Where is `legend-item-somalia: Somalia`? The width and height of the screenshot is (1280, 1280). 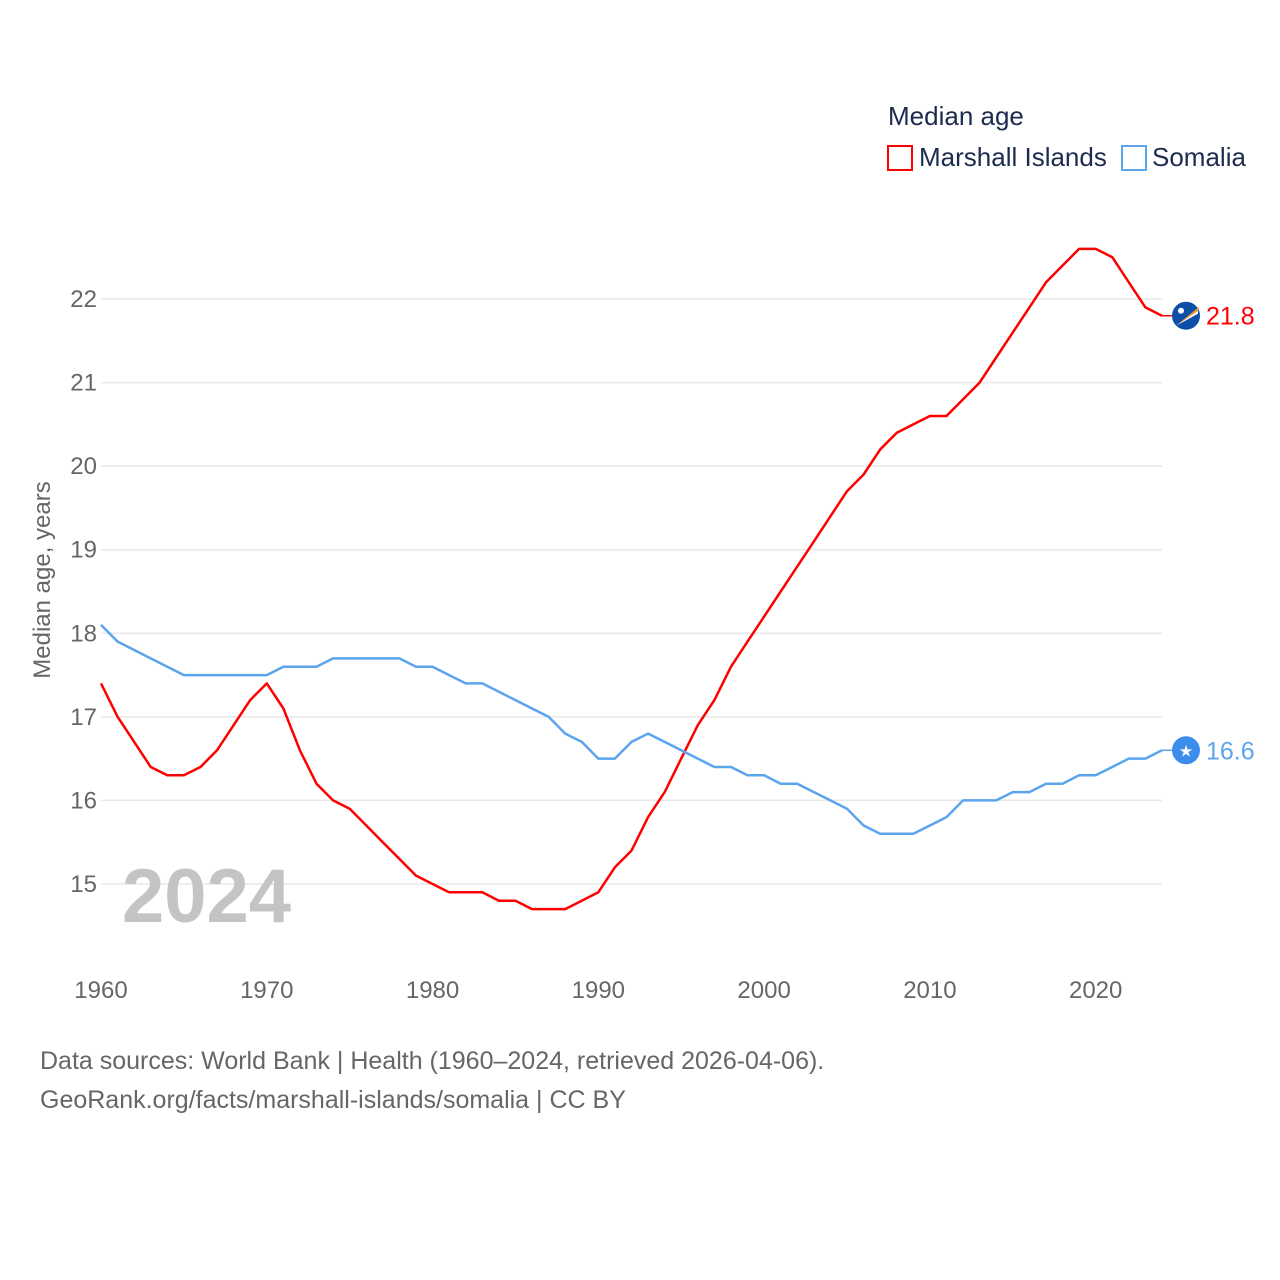
legend-item-somalia: Somalia is located at coordinates (1183, 157).